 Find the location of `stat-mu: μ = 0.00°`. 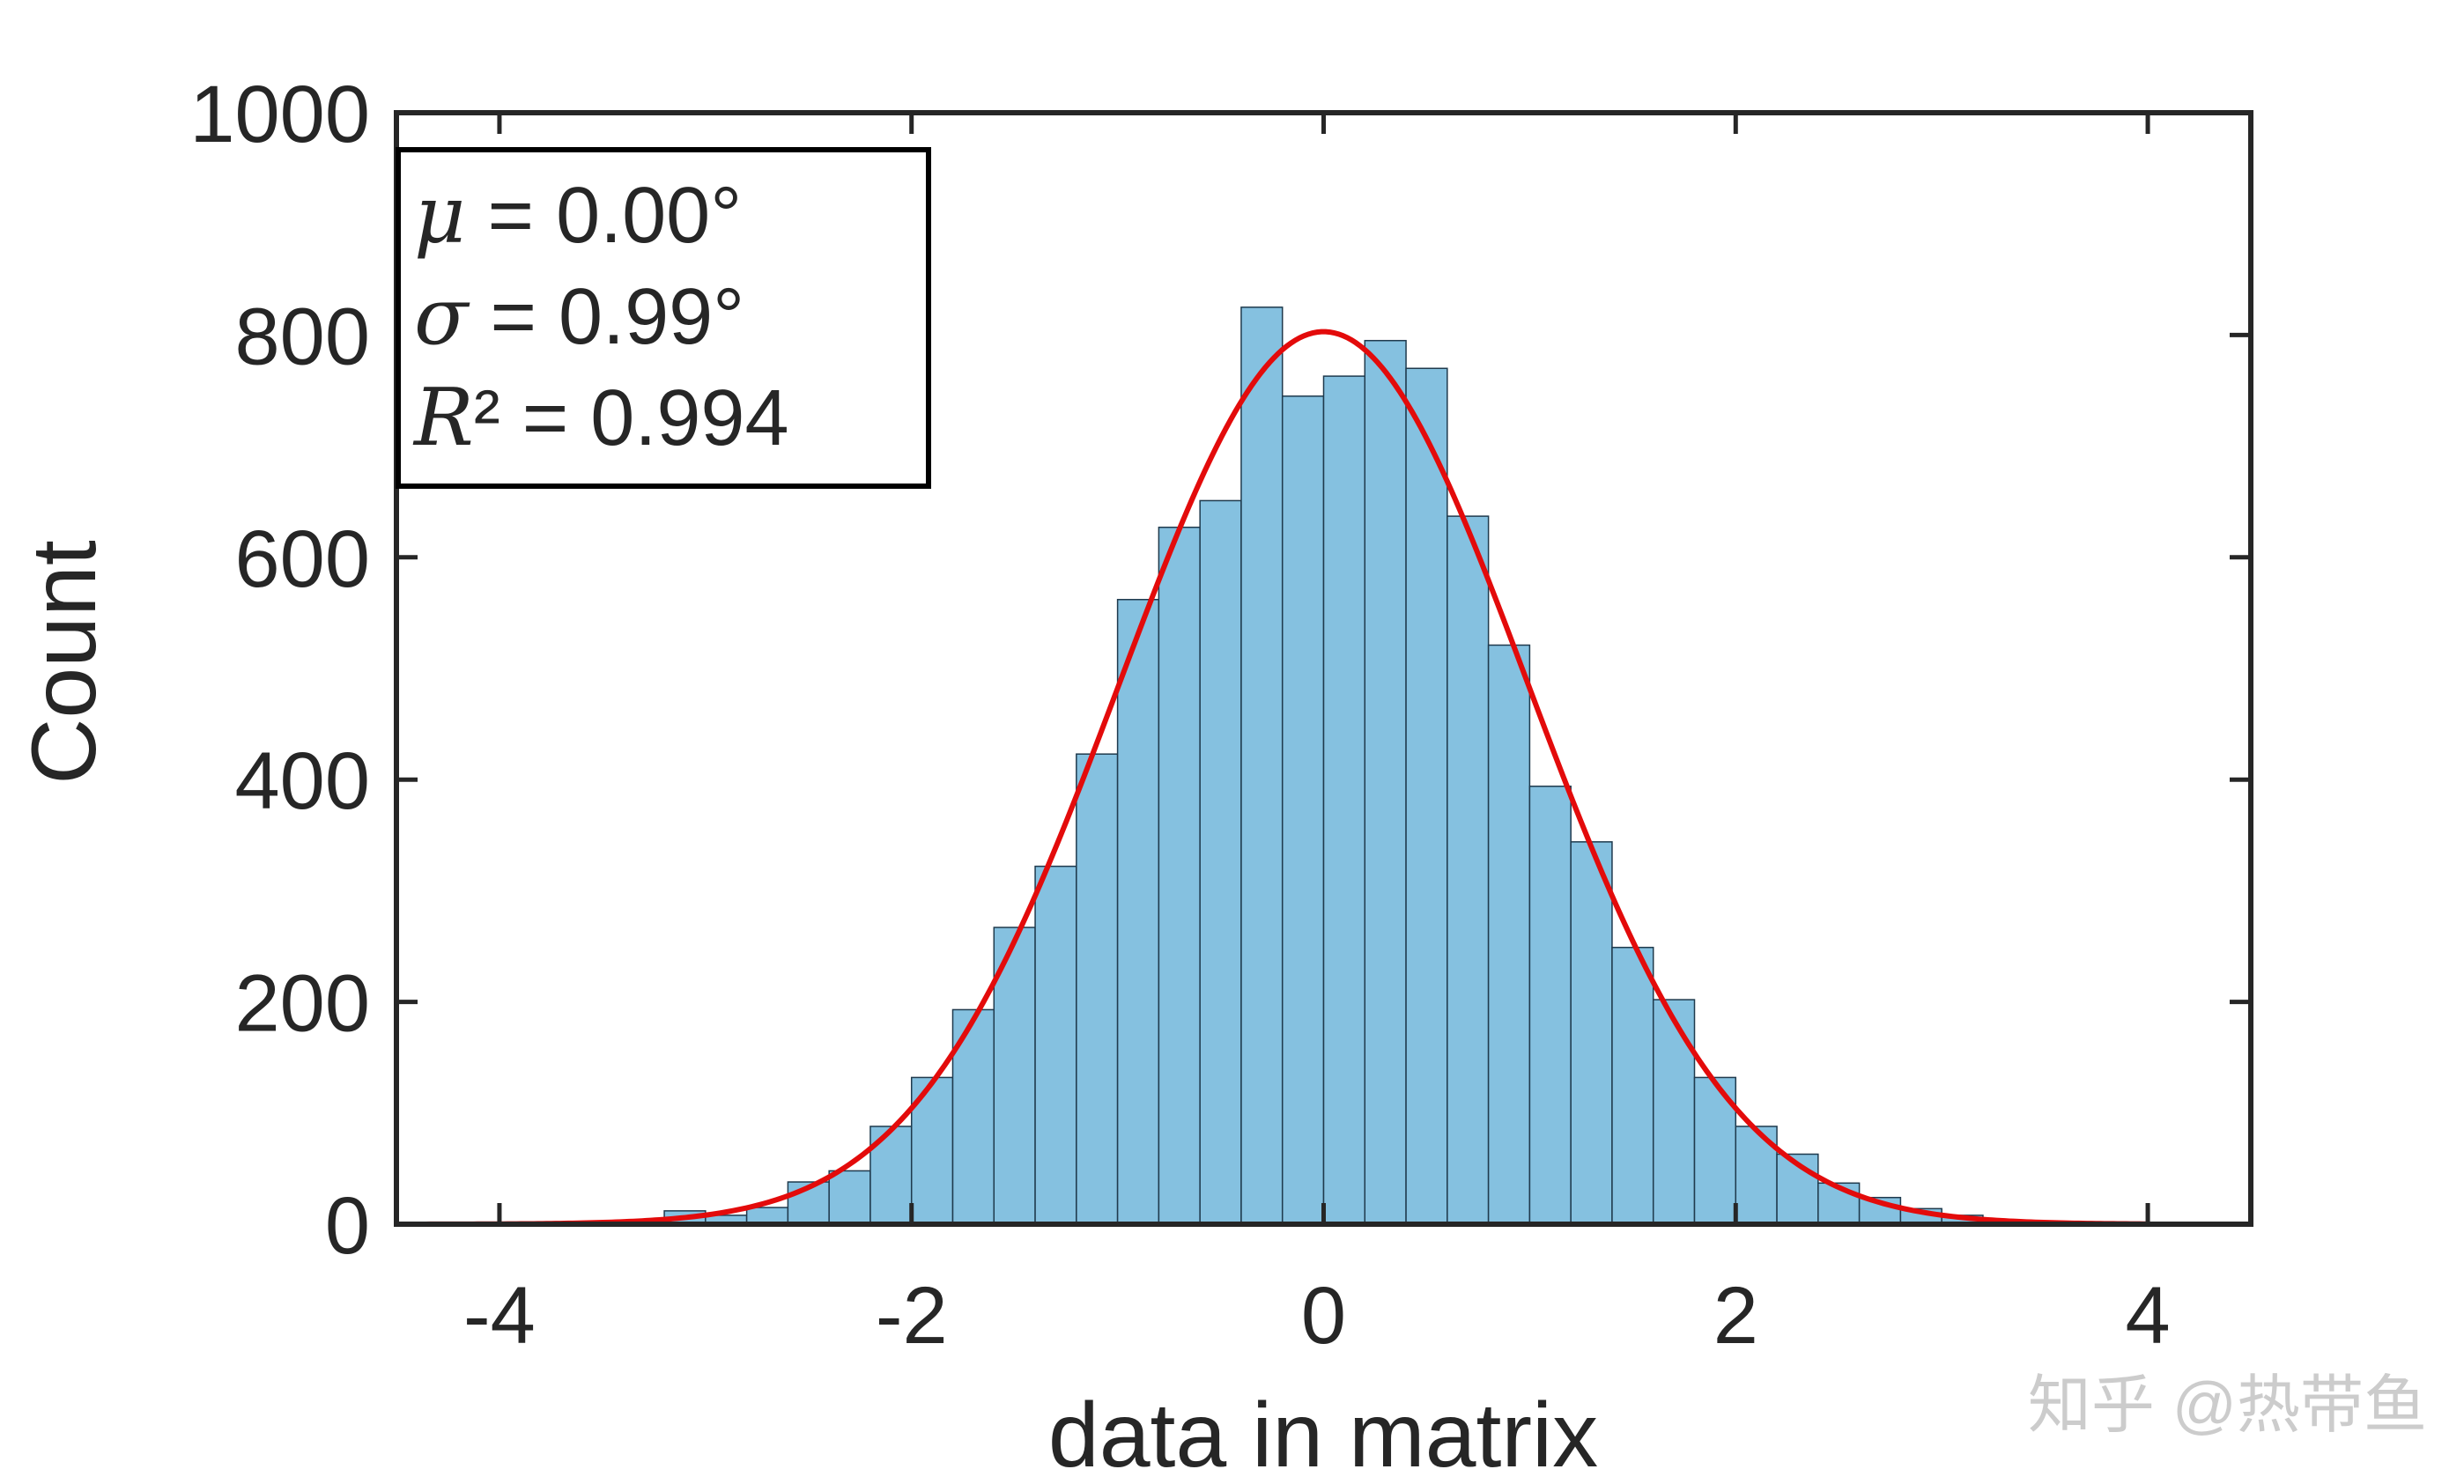

stat-mu: μ = 0.00° is located at coordinates (578, 215).